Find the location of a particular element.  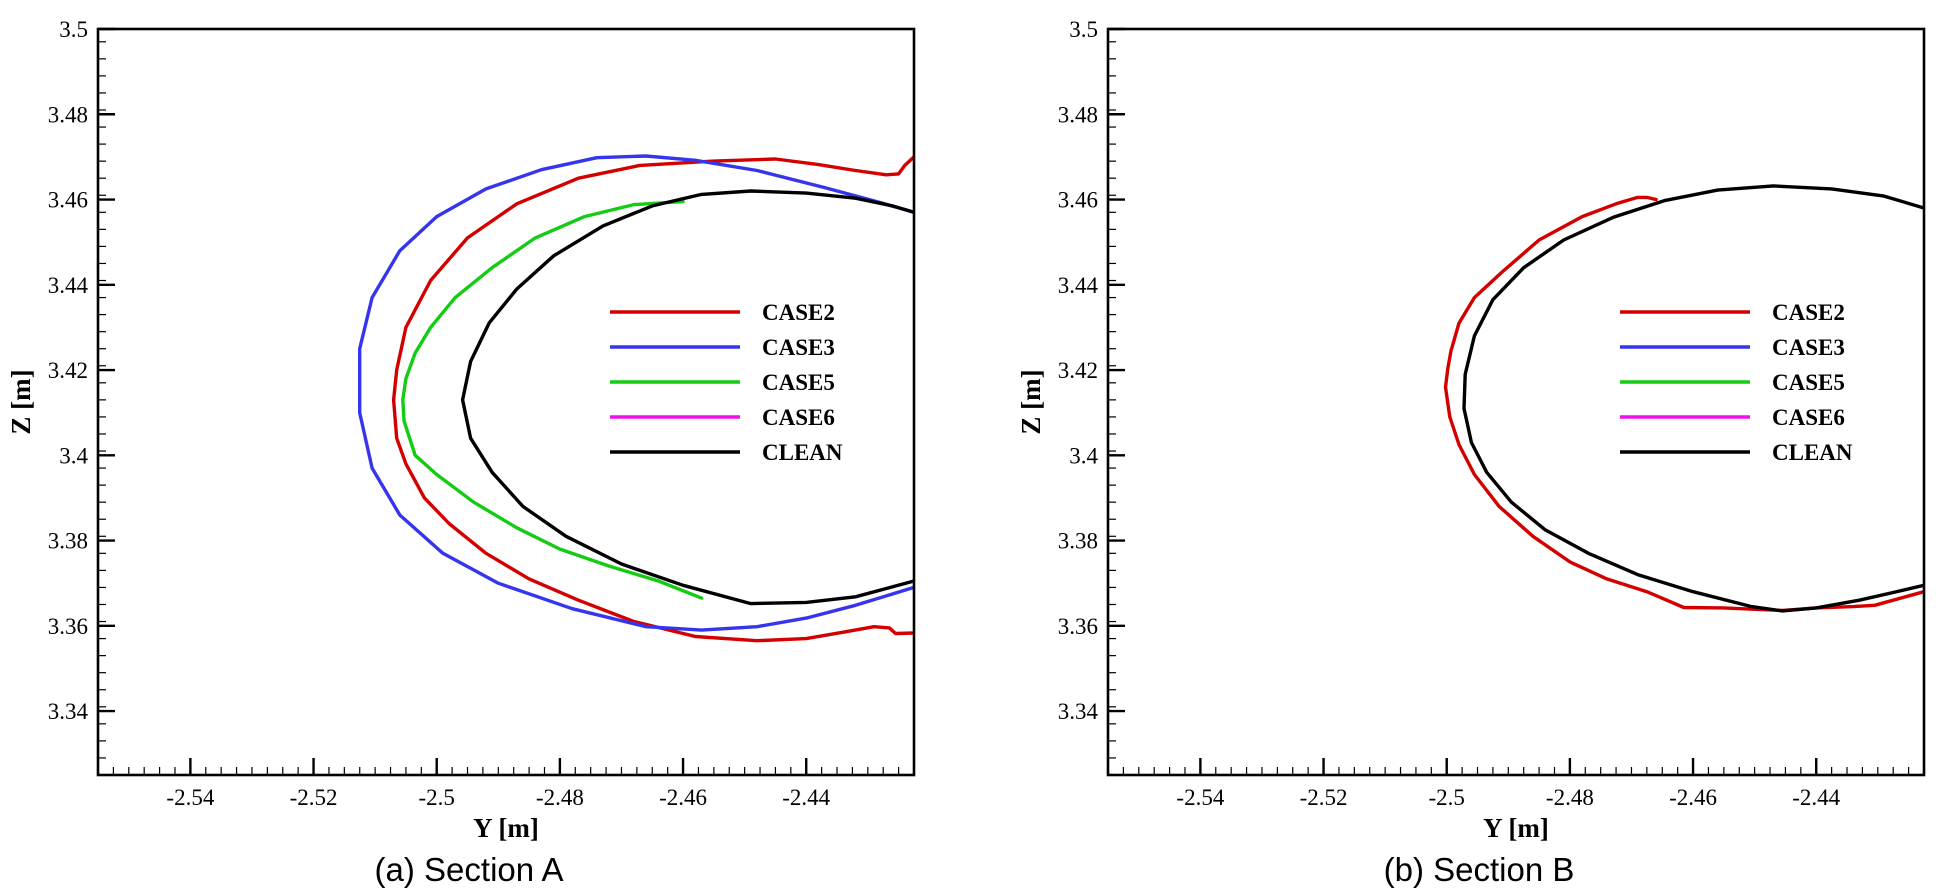

panel-caption: (b) Section B is located at coordinates (1479, 869).